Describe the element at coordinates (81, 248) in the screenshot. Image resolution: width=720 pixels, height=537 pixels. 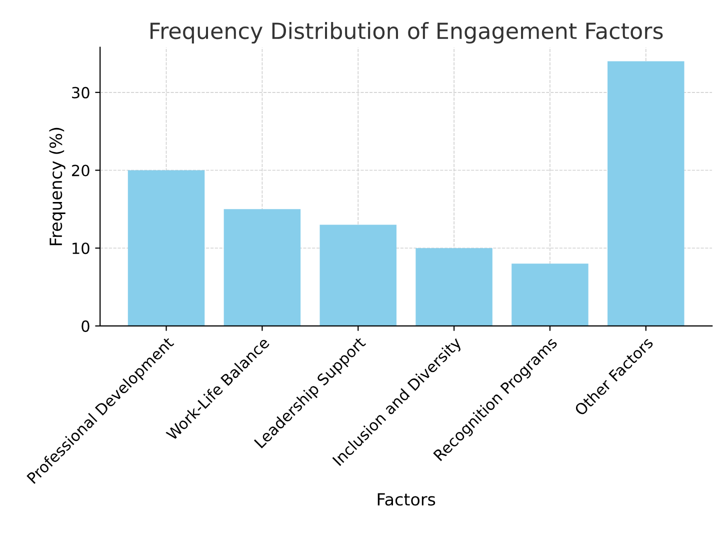
I see `y-tick-label: 10` at that location.